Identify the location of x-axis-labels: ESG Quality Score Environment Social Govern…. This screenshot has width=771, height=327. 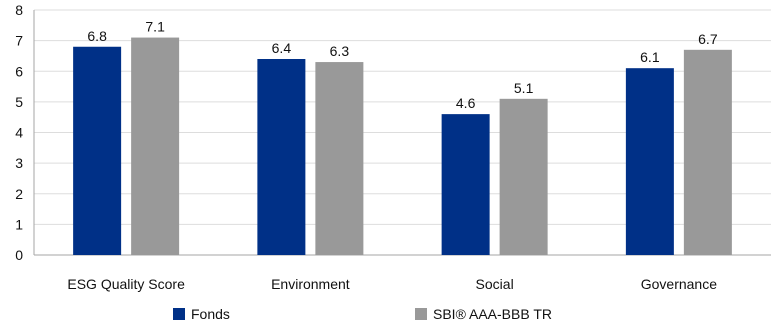
(392, 284).